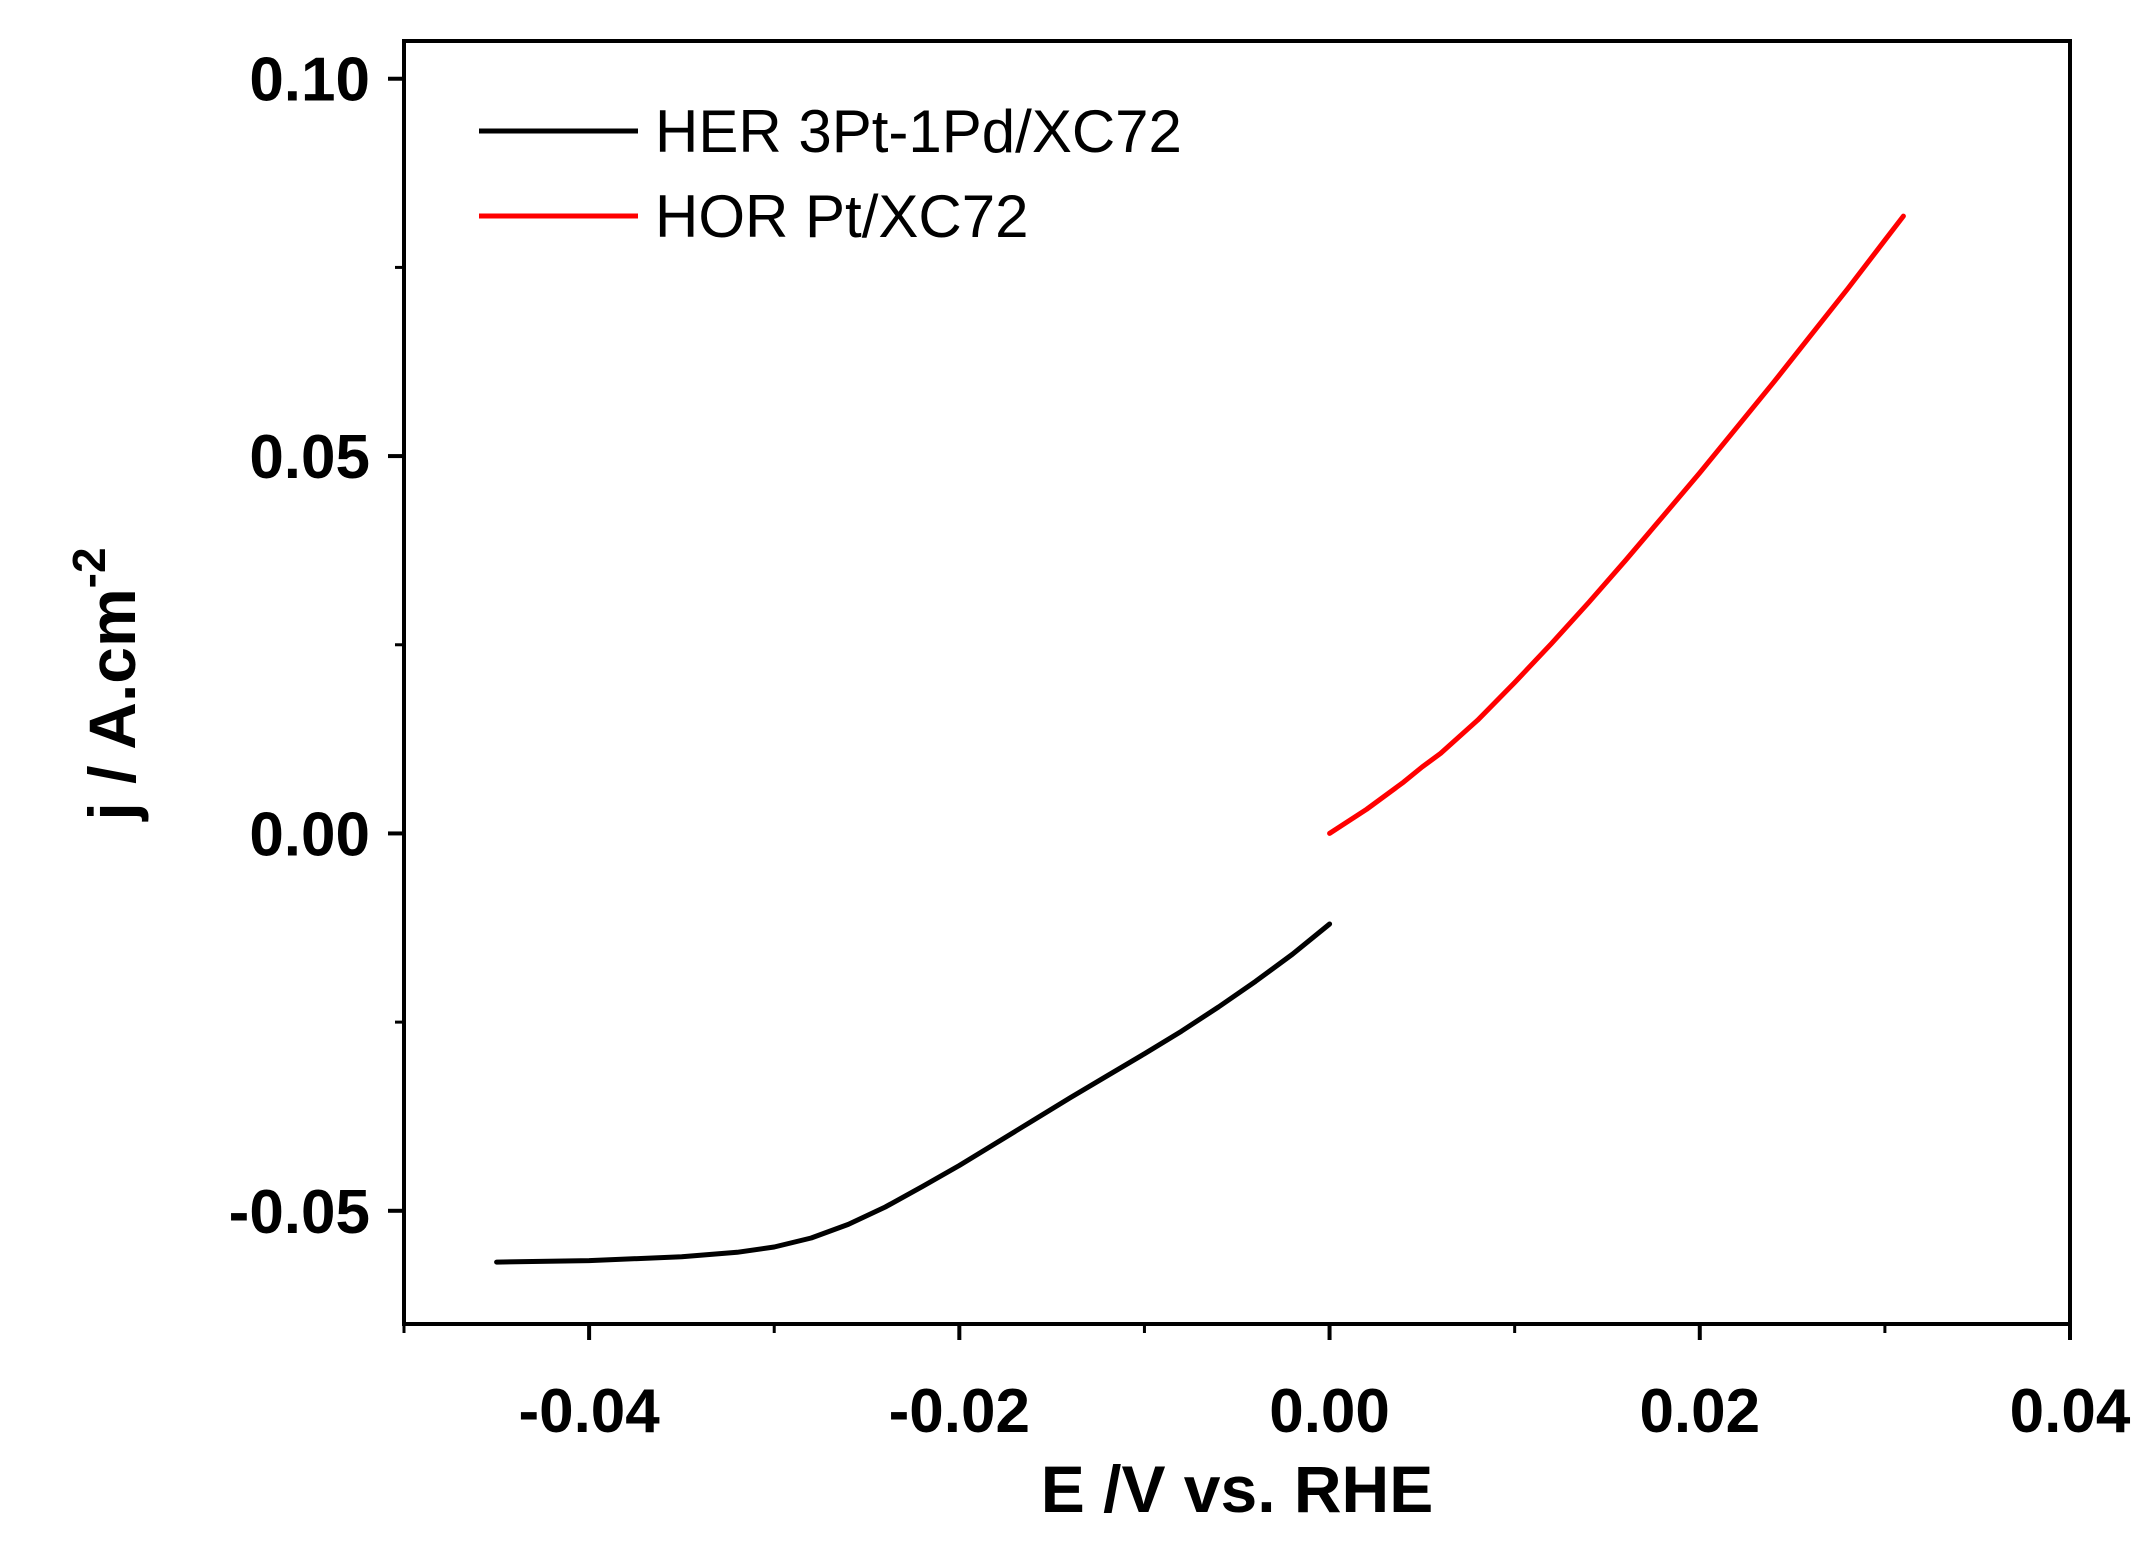  Describe the element at coordinates (309, 834) in the screenshot. I see `y-tick-label: 0.00` at that location.